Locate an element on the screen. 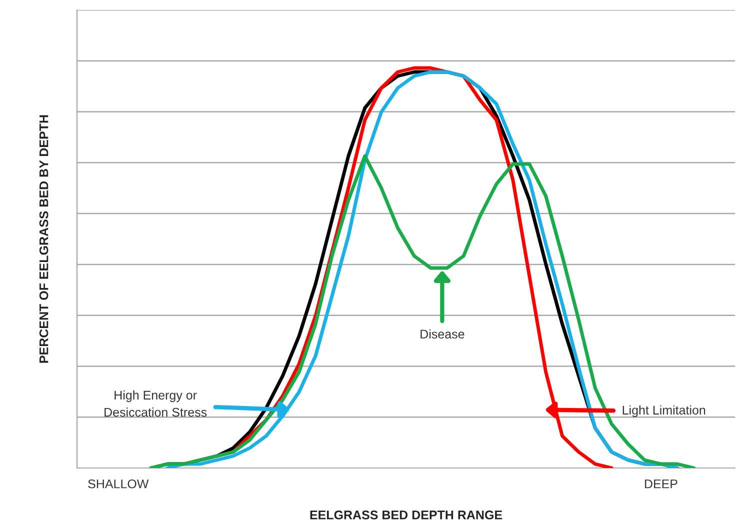  x-tick-label: DEEP is located at coordinates (661, 484).